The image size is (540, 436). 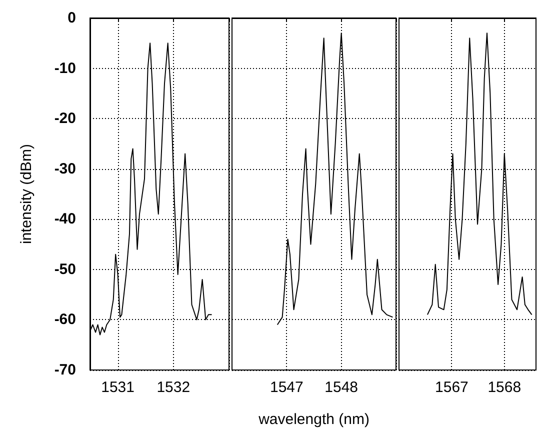 What do you see at coordinates (65, 269) in the screenshot?
I see `y-tick-label: -50` at bounding box center [65, 269].